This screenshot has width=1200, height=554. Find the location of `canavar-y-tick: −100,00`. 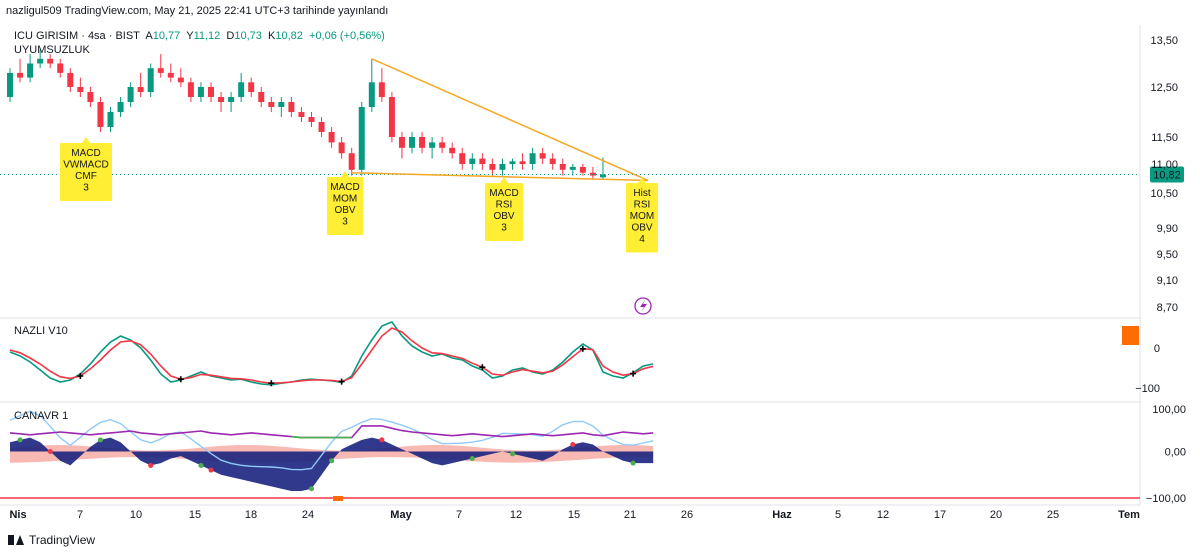

canavar-y-tick: −100,00 is located at coordinates (1166, 499).